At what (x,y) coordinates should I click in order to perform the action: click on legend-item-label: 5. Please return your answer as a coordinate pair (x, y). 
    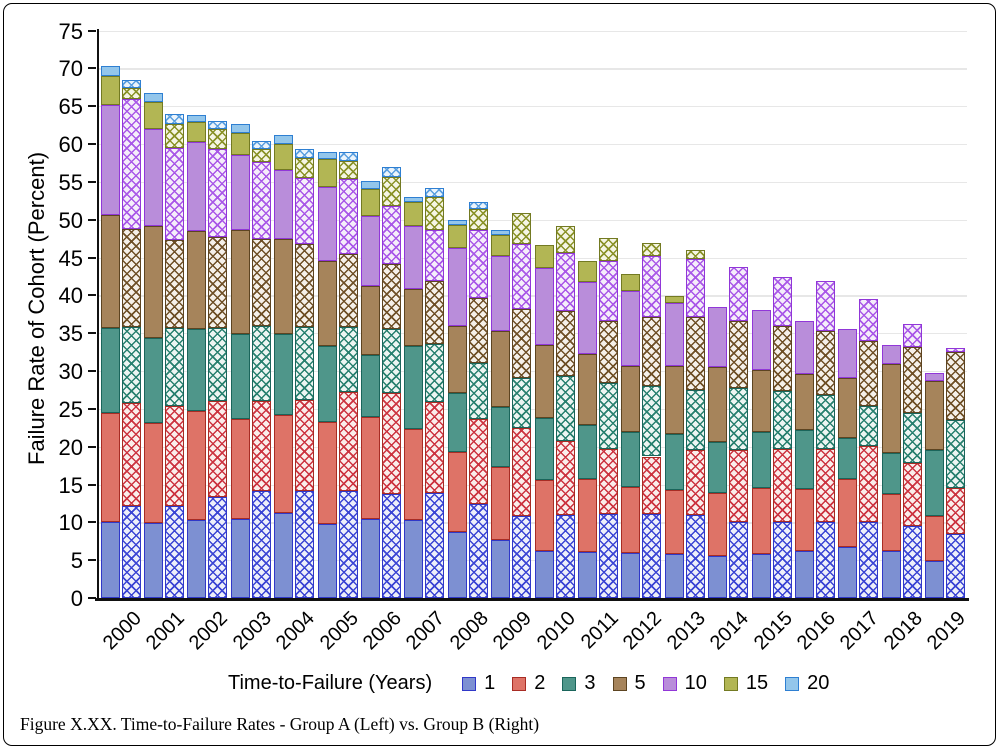
    Looking at the image, I should click on (640, 683).